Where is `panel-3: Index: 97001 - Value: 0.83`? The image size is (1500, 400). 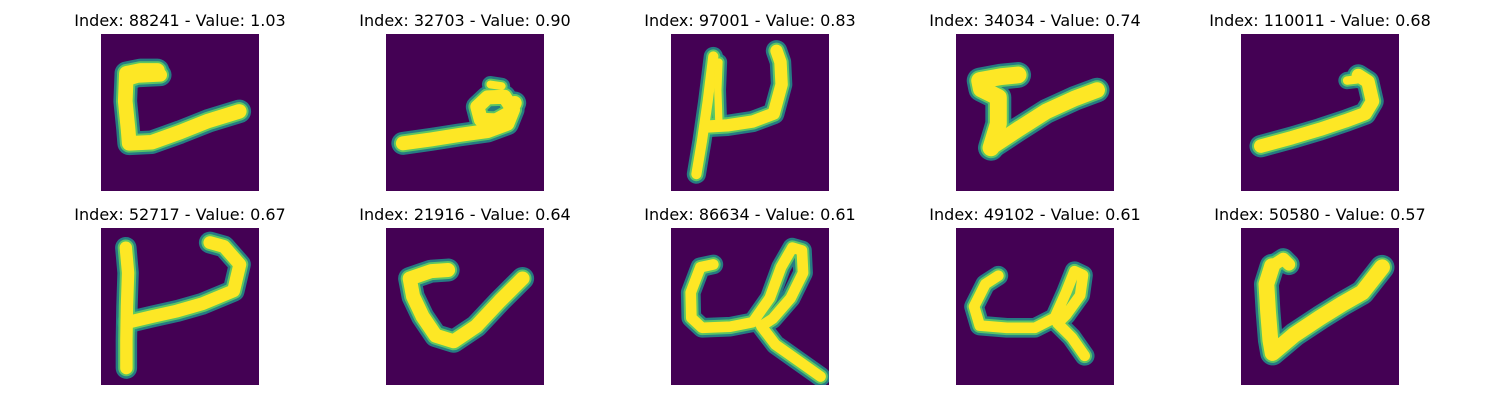
panel-3: Index: 97001 - Value: 0.83 is located at coordinates (750, 100).